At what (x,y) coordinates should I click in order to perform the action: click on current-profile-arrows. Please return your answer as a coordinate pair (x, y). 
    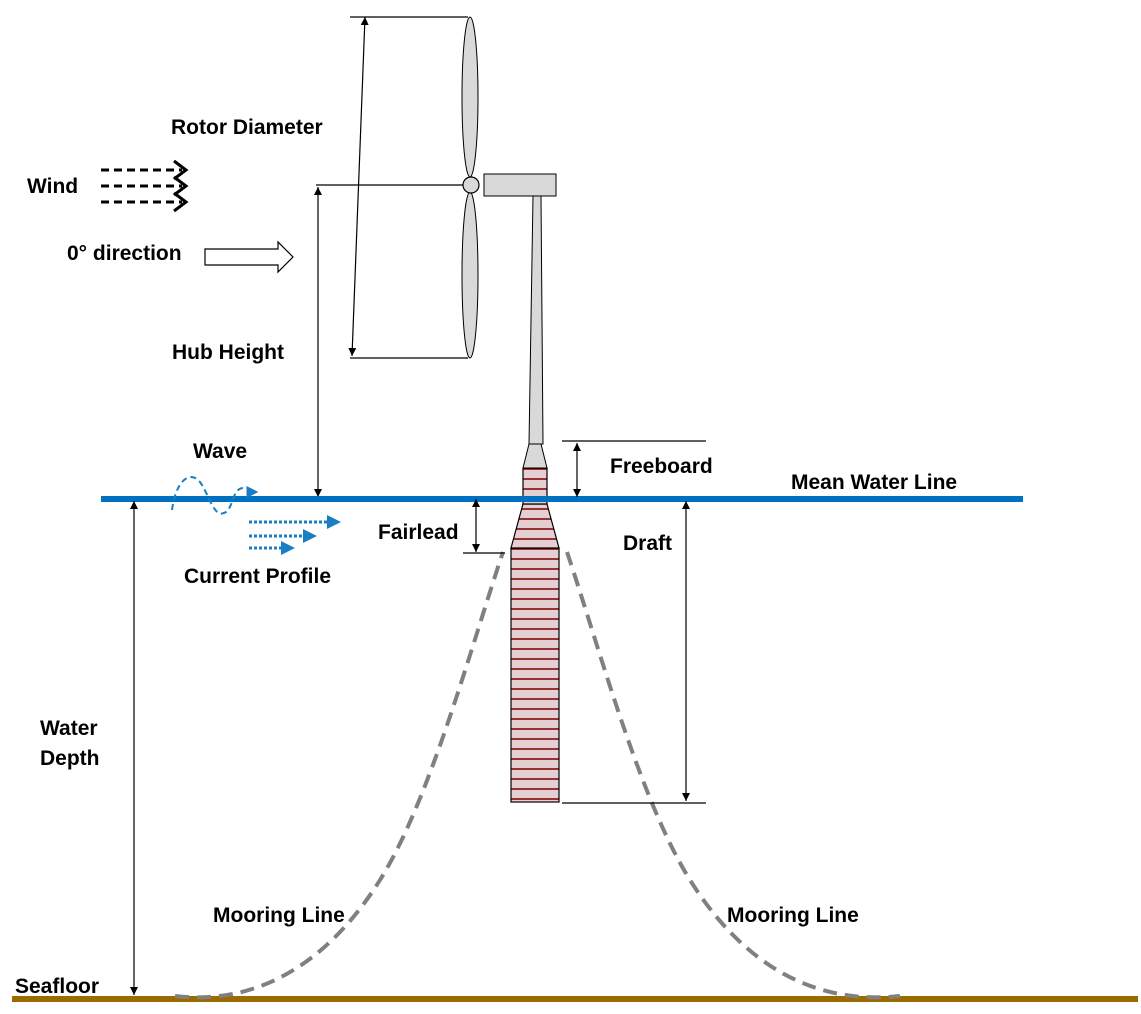
    Looking at the image, I should click on (289, 535).